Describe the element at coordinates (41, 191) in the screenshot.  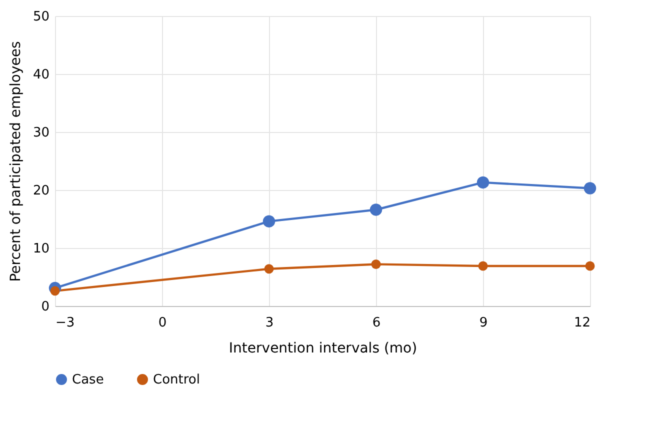
I see `y-tick-label: 20` at that location.